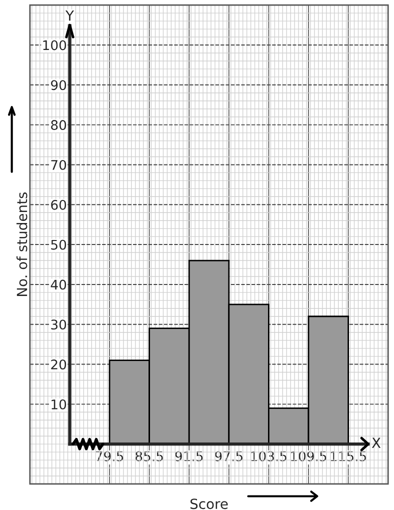 Image resolution: width=394 pixels, height=510 pixels. Describe the element at coordinates (59, 404) in the screenshot. I see `y-tick-label: 10` at that location.